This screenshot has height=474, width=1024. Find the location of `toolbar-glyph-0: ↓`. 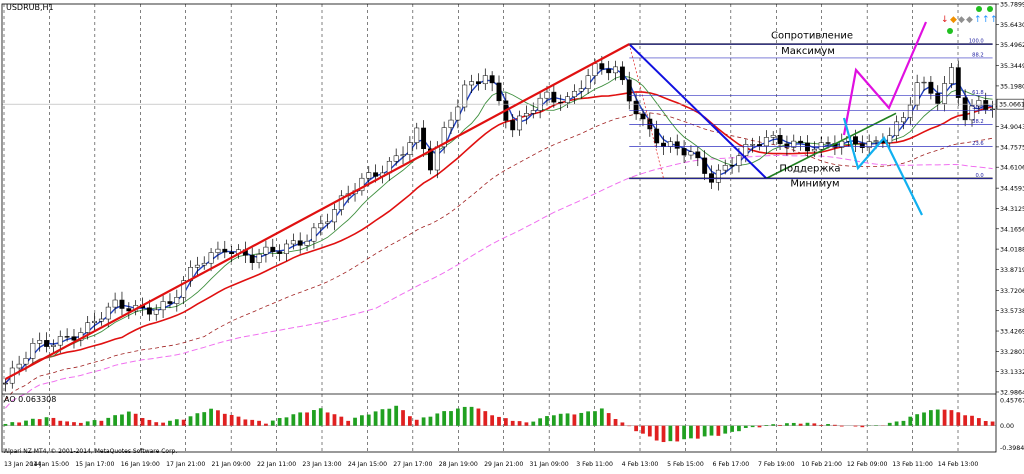

toolbar-glyph-0: ↓ is located at coordinates (945, 20).